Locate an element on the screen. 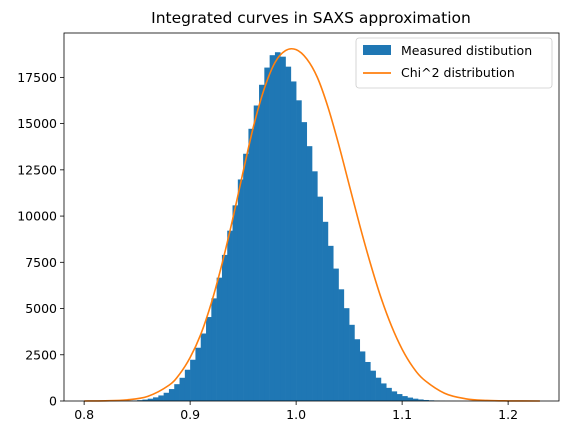  x-tick-label: 0.8 is located at coordinates (84, 414).